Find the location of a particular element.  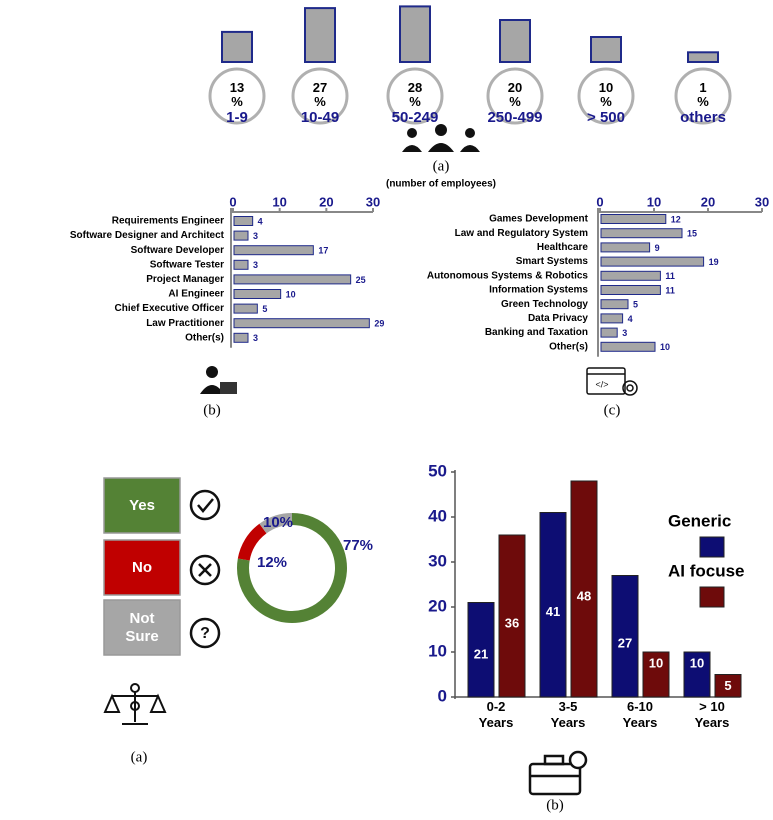

subtitle: (number of employees) is located at coordinates (441, 184).